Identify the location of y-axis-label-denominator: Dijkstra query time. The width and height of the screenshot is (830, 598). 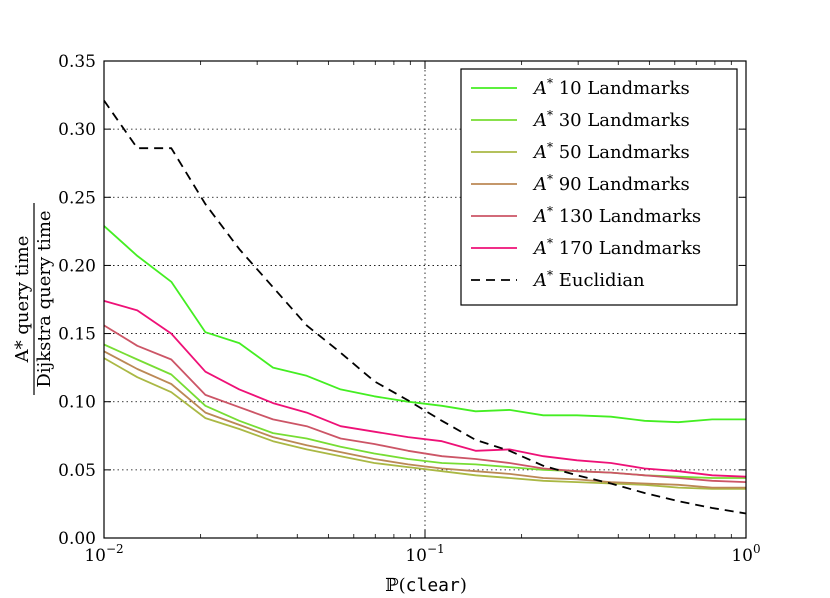
(44, 298).